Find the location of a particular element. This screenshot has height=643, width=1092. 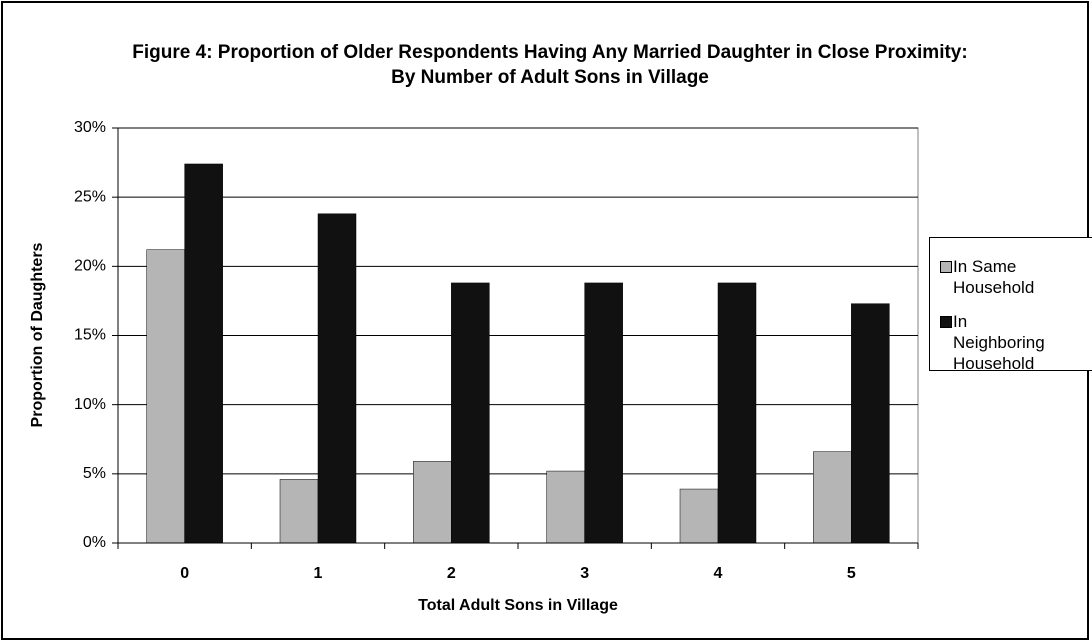

y-tick-label: 25% is located at coordinates (90, 196).